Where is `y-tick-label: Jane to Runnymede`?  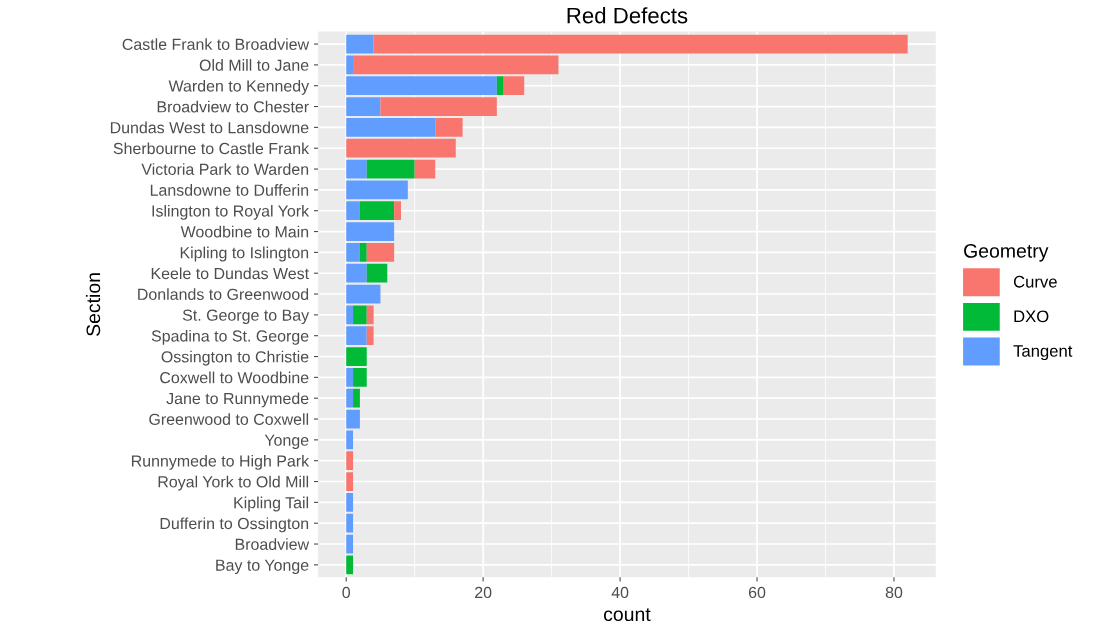 y-tick-label: Jane to Runnymede is located at coordinates (237, 400).